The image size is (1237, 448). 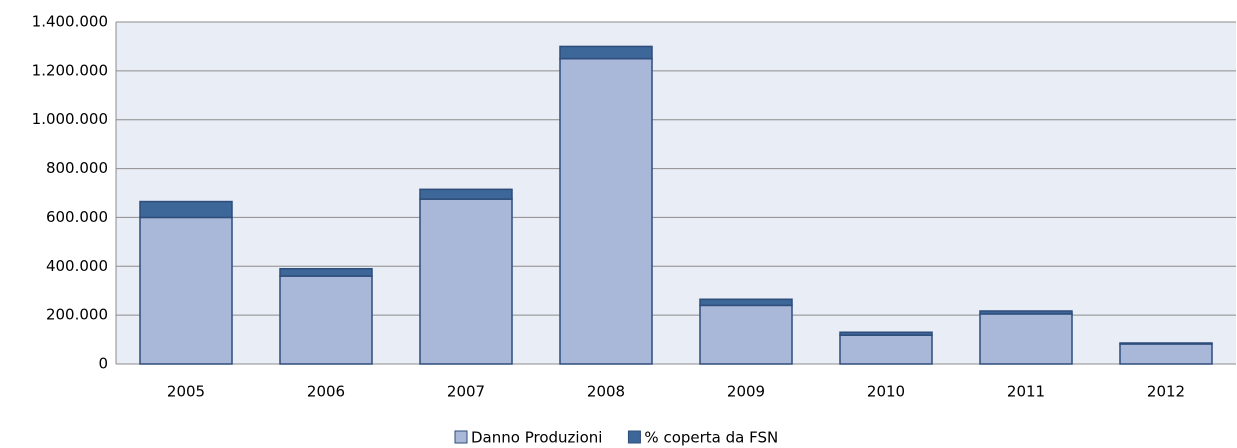 I want to click on y-tick-label: 1.200.000, so click(x=70, y=70).